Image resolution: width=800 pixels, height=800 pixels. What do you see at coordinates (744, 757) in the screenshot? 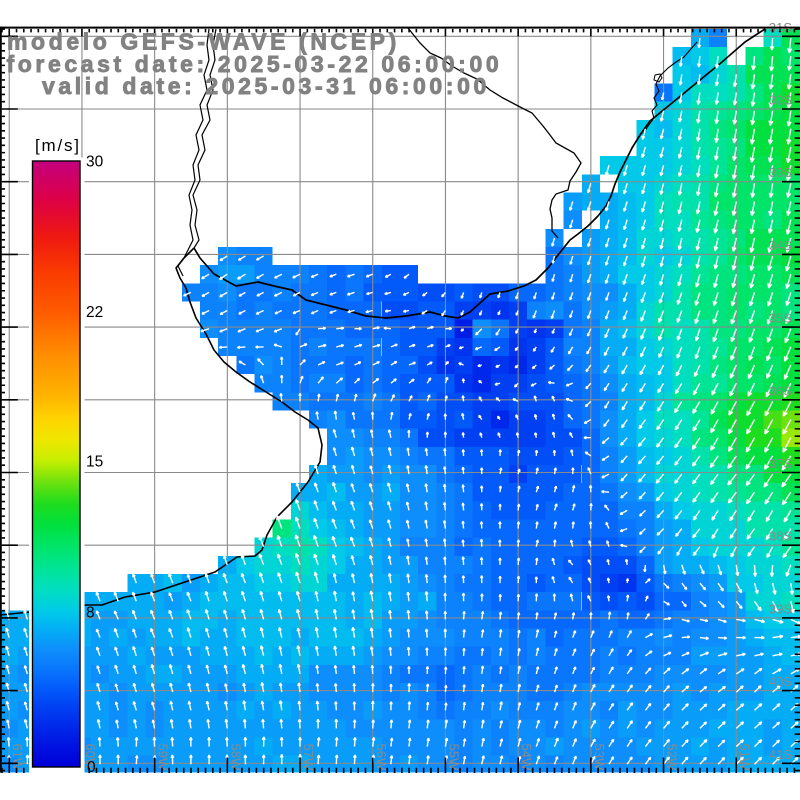
I see `svg-text: 51W` at bounding box center [744, 757].